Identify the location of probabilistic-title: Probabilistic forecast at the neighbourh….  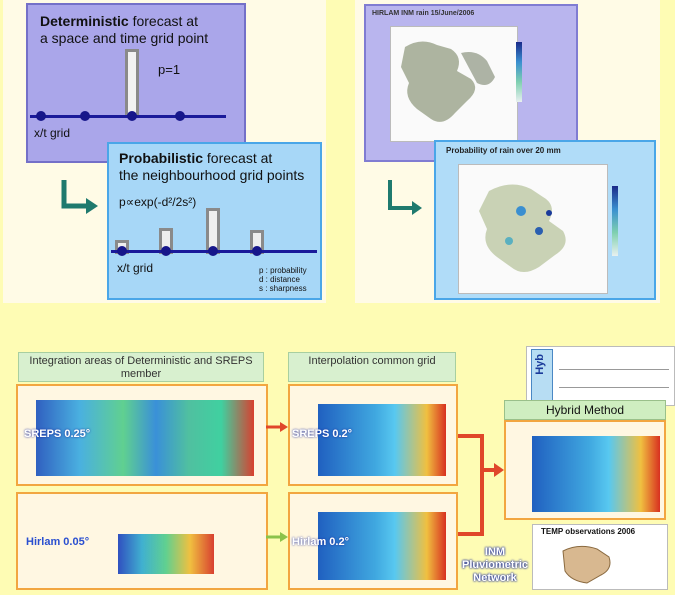
(212, 166).